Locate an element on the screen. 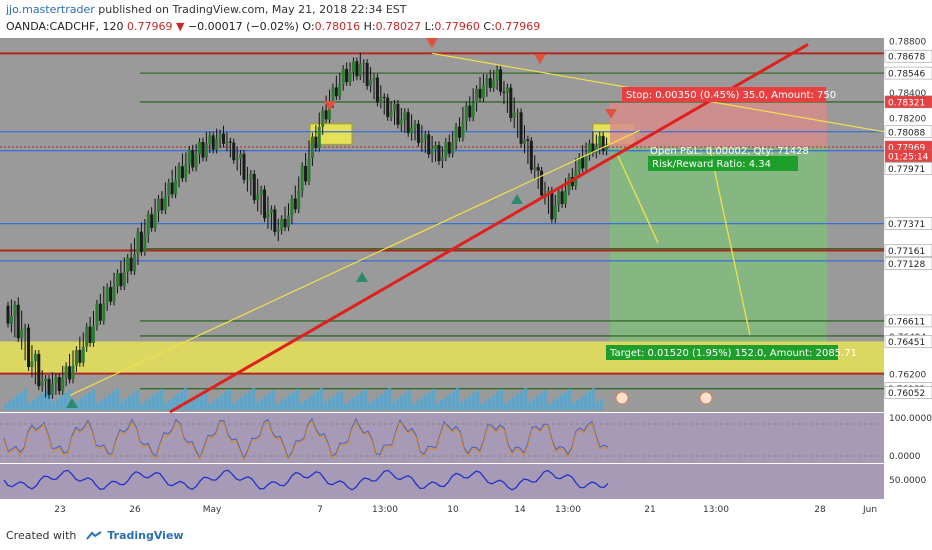  level-tag-text: 01:25:14 is located at coordinates (908, 157).